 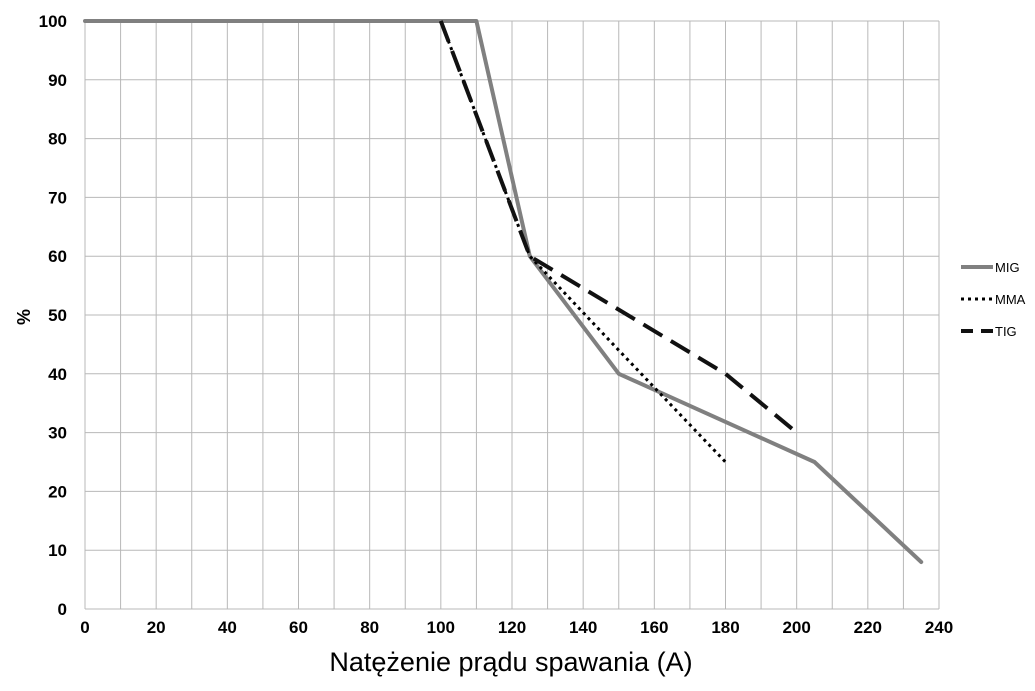 I want to click on x-tick-label: 160, so click(x=654, y=627).